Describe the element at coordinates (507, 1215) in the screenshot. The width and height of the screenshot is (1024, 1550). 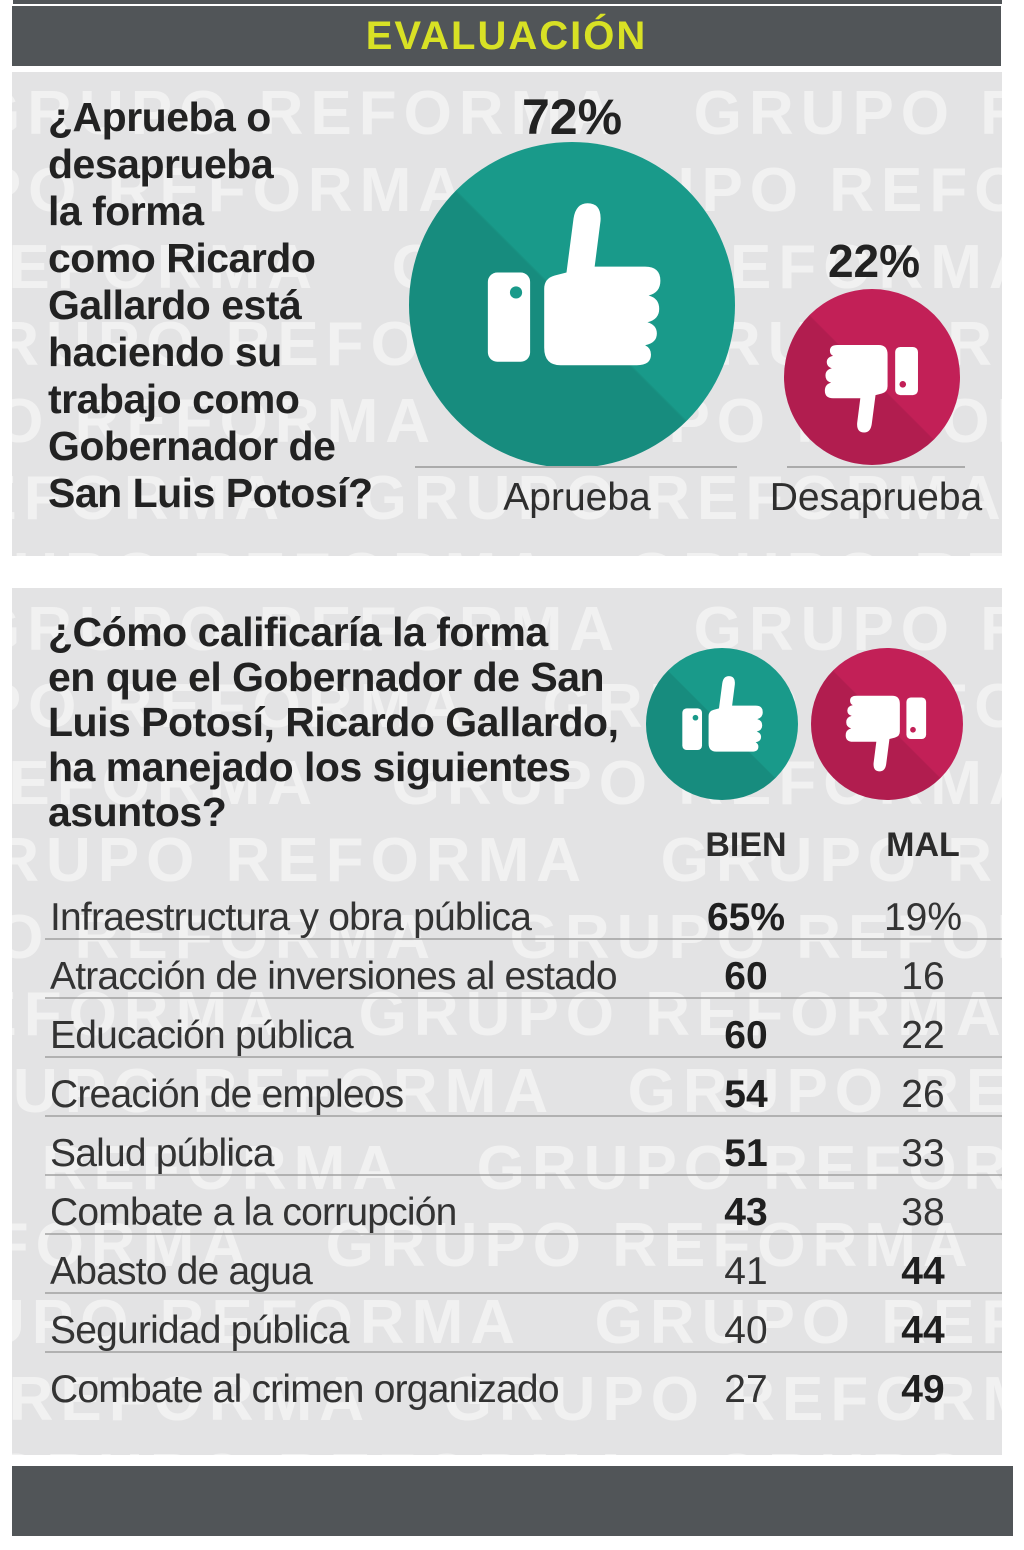
I see `table-row: Combate a la corrupción 43 38` at that location.